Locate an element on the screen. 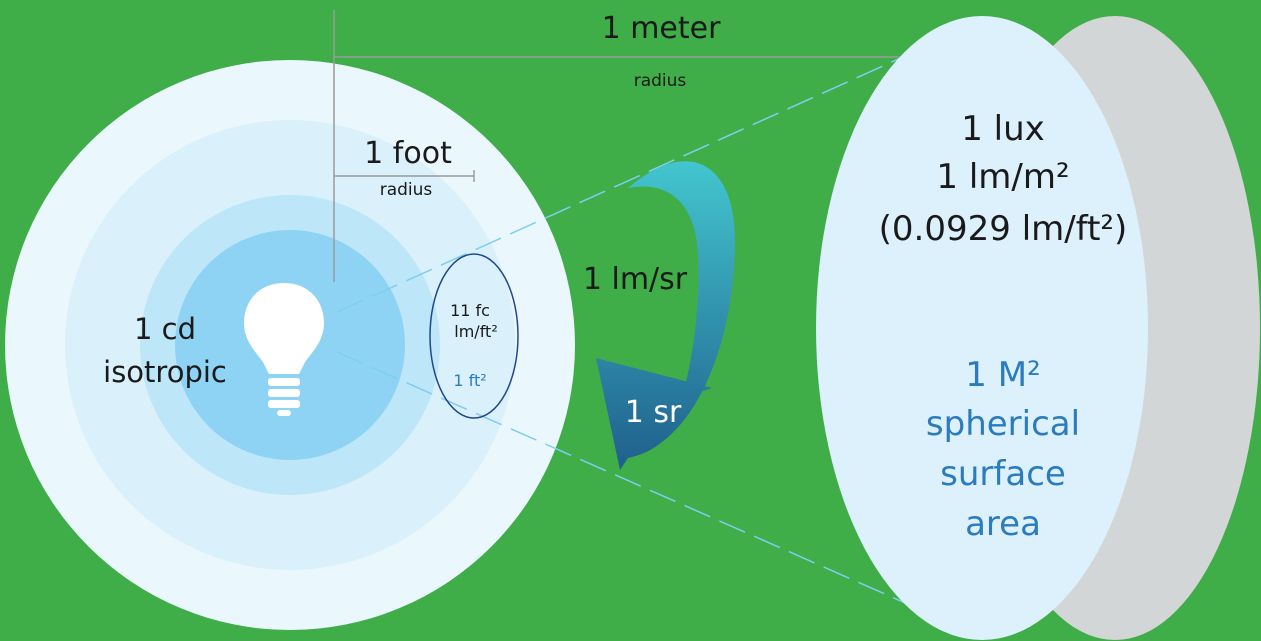 The image size is (1261, 641). meter-label: 1 meter is located at coordinates (661, 28).